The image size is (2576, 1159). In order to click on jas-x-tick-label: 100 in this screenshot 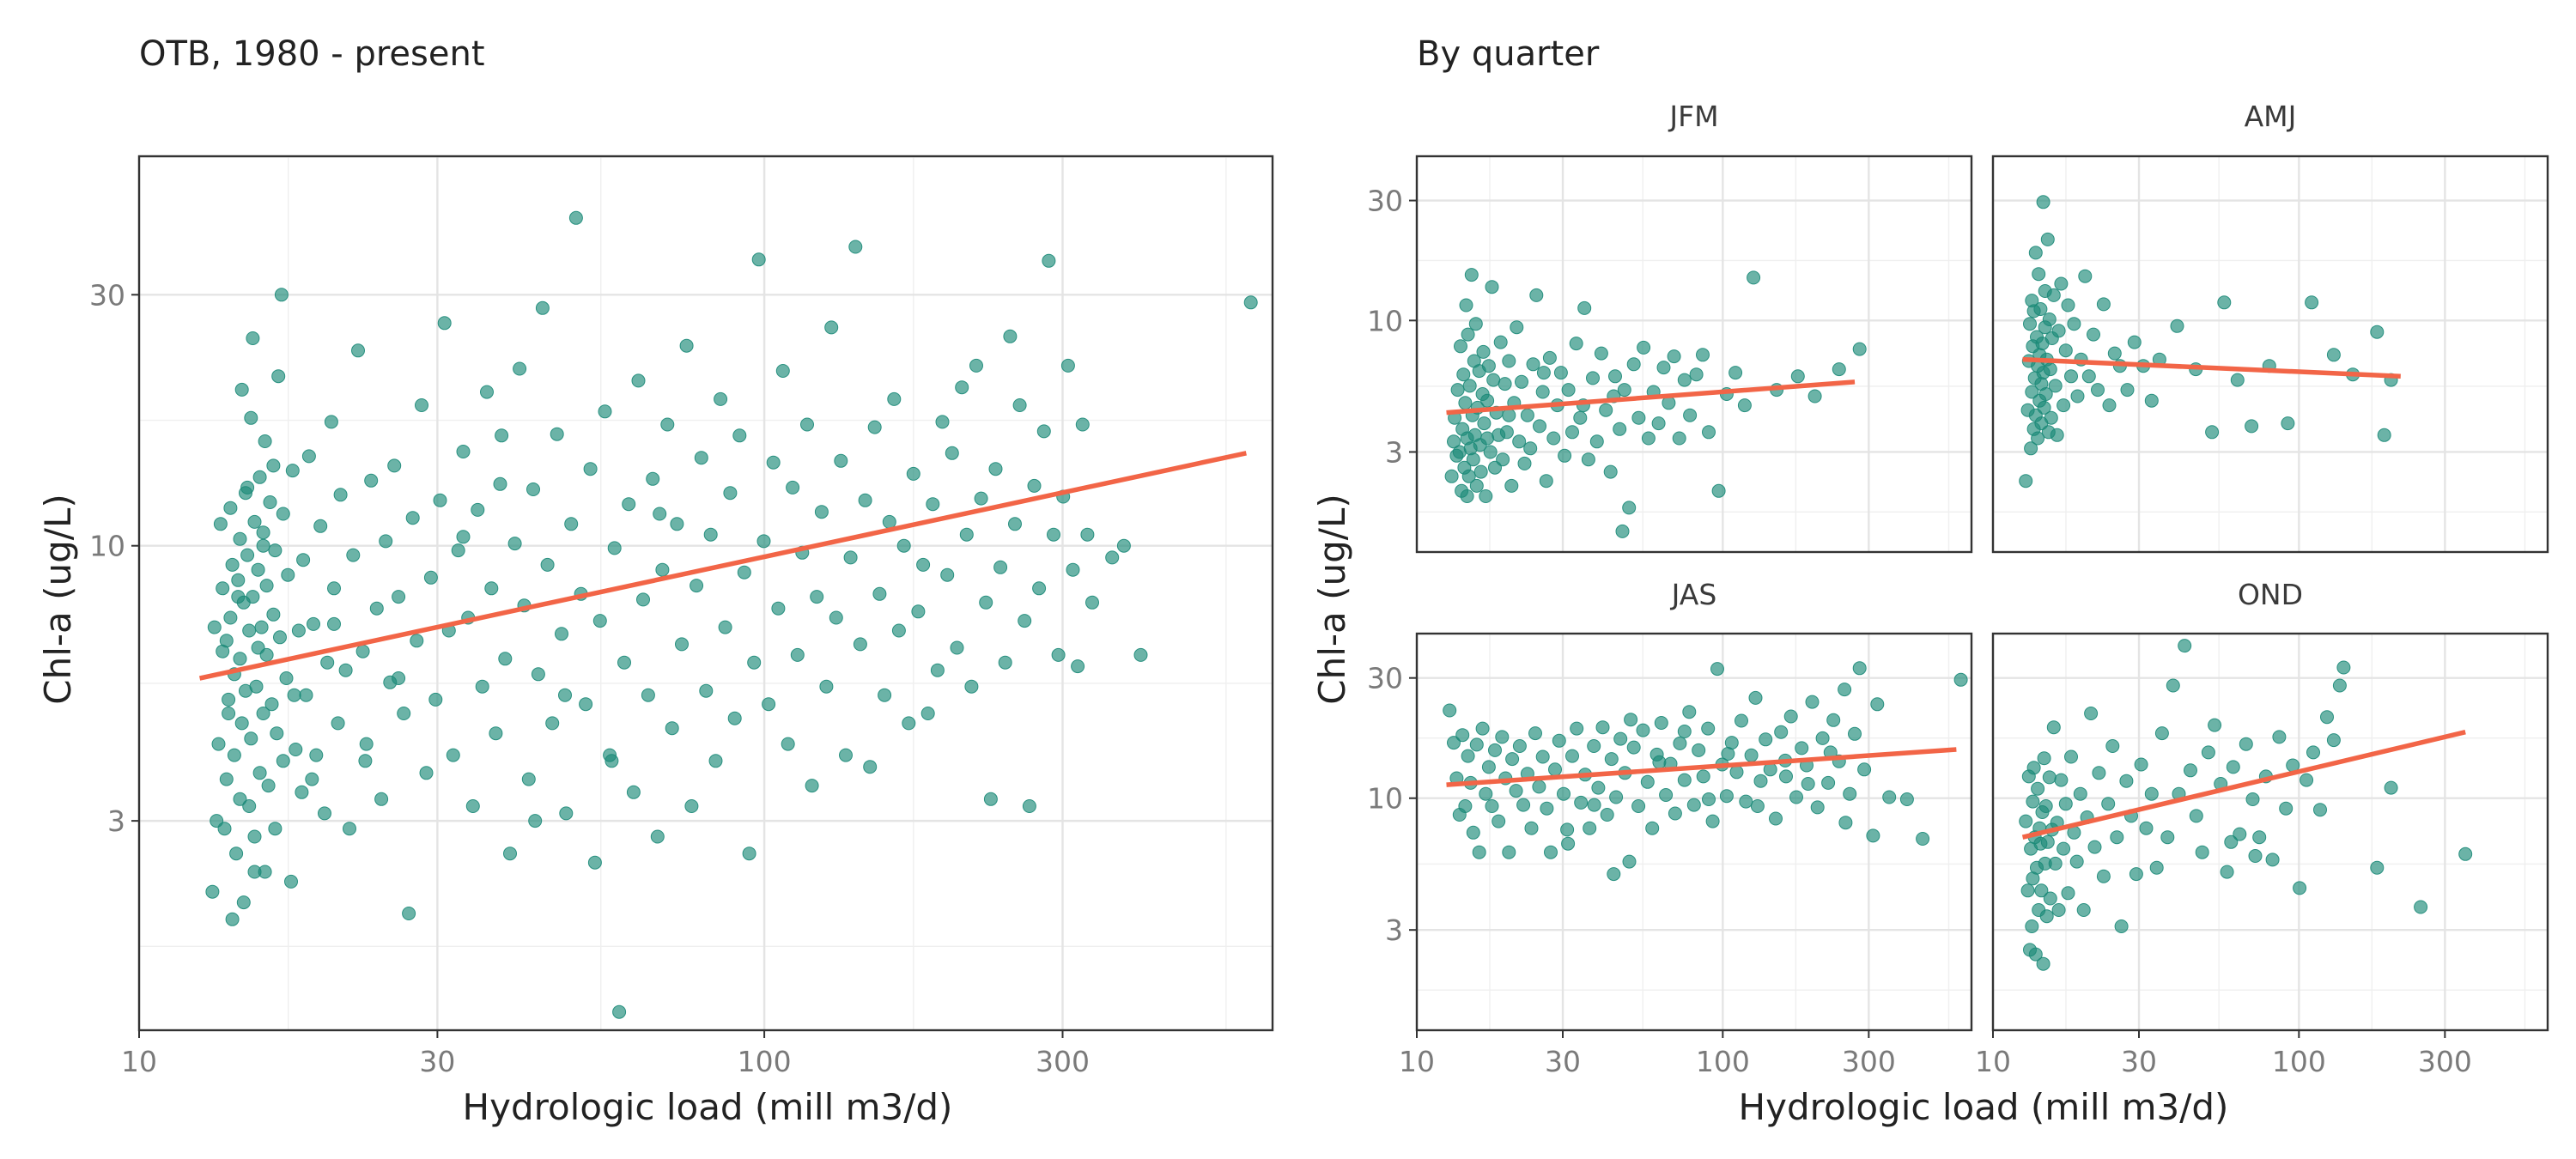, I will do `click(1723, 1062)`.